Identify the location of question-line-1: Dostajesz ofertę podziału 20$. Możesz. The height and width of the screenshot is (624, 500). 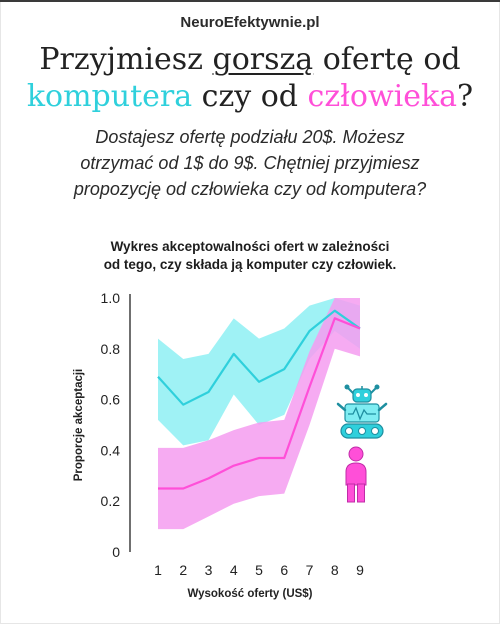
(250, 137).